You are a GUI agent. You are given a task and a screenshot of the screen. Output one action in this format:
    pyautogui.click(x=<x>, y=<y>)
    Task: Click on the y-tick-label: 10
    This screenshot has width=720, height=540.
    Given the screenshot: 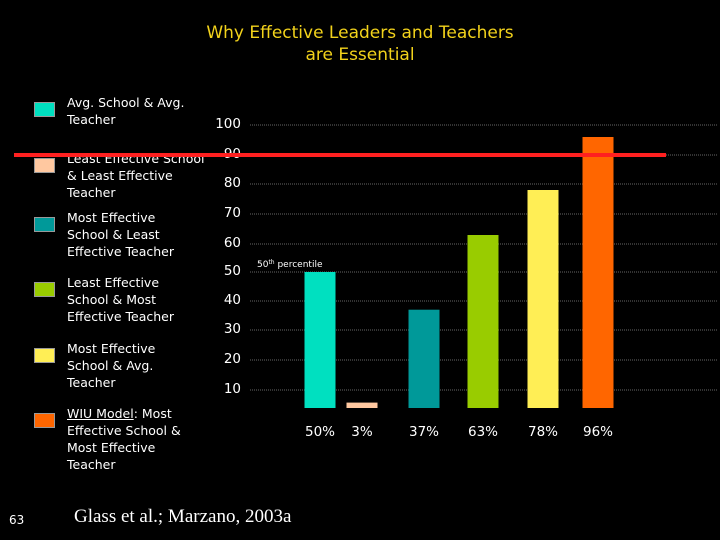 What is the action you would take?
    pyautogui.click(x=232, y=389)
    